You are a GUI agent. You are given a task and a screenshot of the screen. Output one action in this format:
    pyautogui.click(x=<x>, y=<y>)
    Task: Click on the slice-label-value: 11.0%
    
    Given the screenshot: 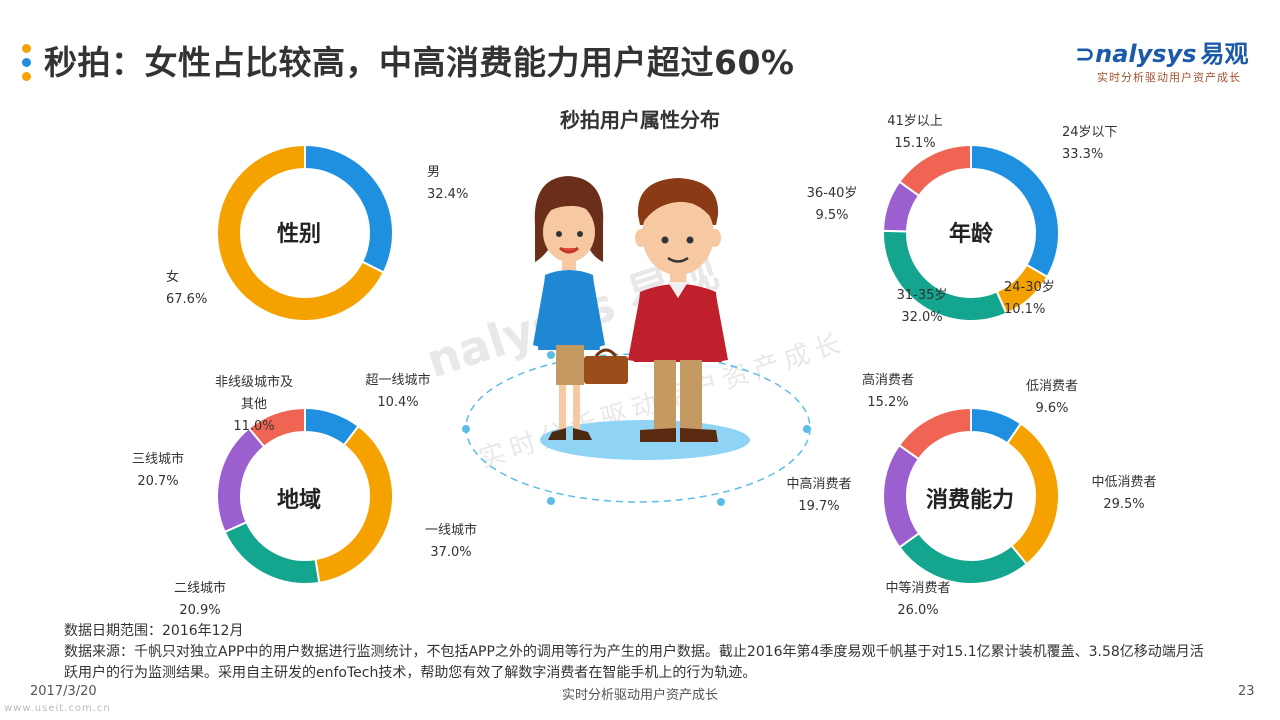 What is the action you would take?
    pyautogui.click(x=254, y=426)
    